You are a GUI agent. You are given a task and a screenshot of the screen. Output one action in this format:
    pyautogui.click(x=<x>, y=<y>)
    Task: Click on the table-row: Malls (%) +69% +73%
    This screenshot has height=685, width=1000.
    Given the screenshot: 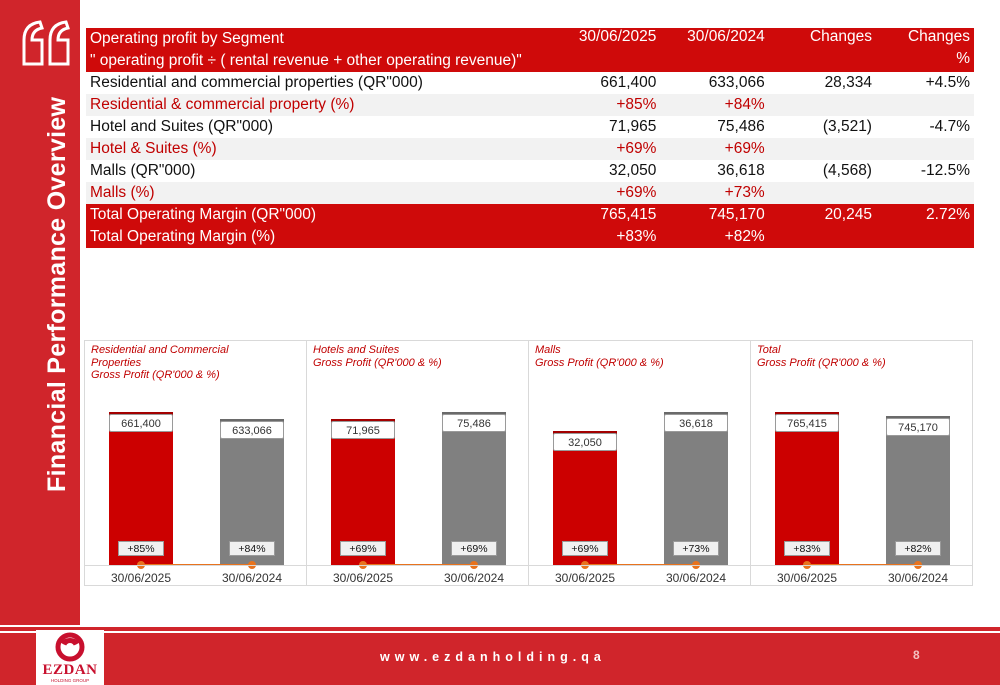 What is the action you would take?
    pyautogui.click(x=530, y=193)
    